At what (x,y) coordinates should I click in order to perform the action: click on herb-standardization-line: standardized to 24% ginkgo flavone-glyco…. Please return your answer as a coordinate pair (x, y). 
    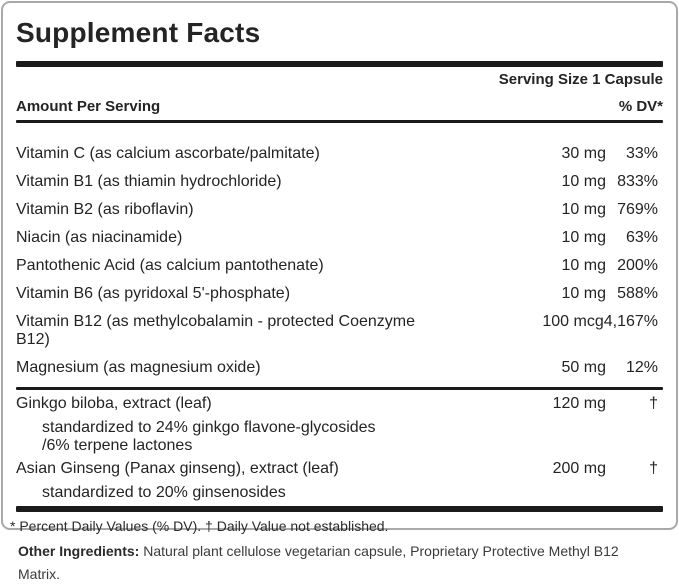
    Looking at the image, I should click on (209, 427).